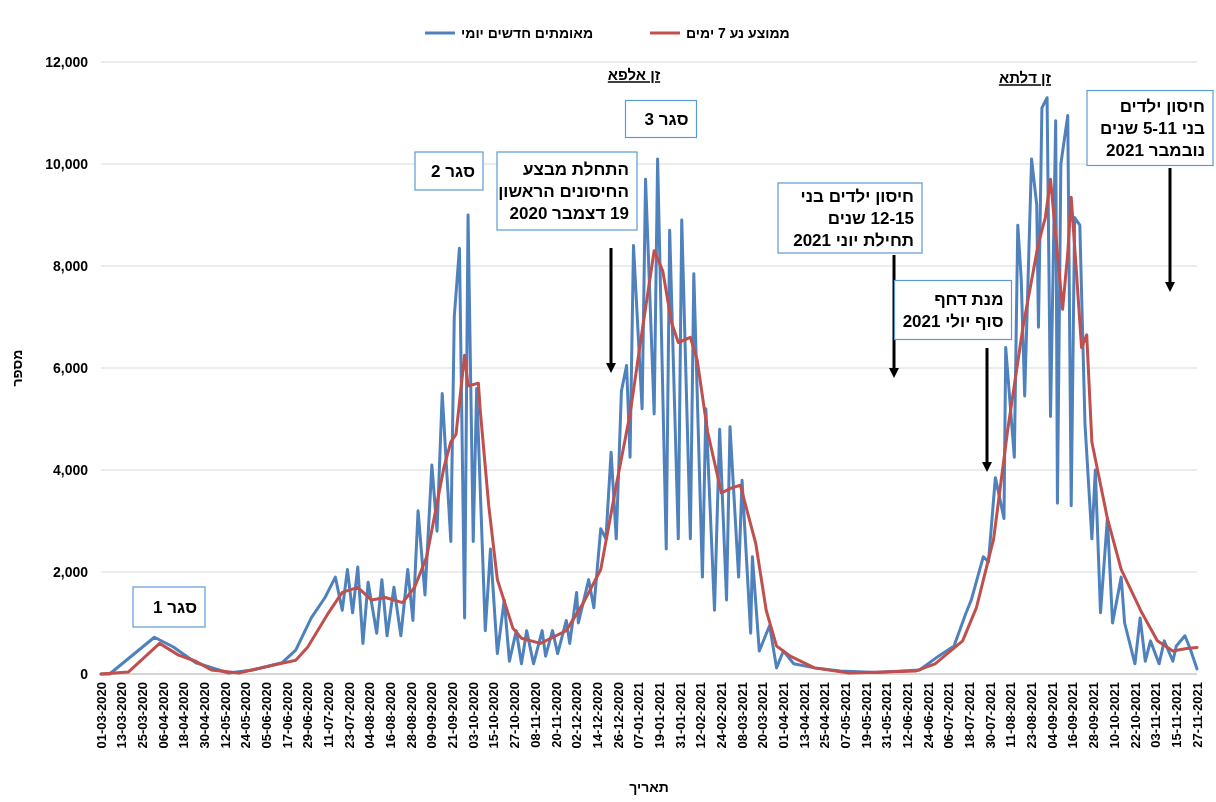  I want to click on x-tick-label: 31-01-2021, so click(680, 715).